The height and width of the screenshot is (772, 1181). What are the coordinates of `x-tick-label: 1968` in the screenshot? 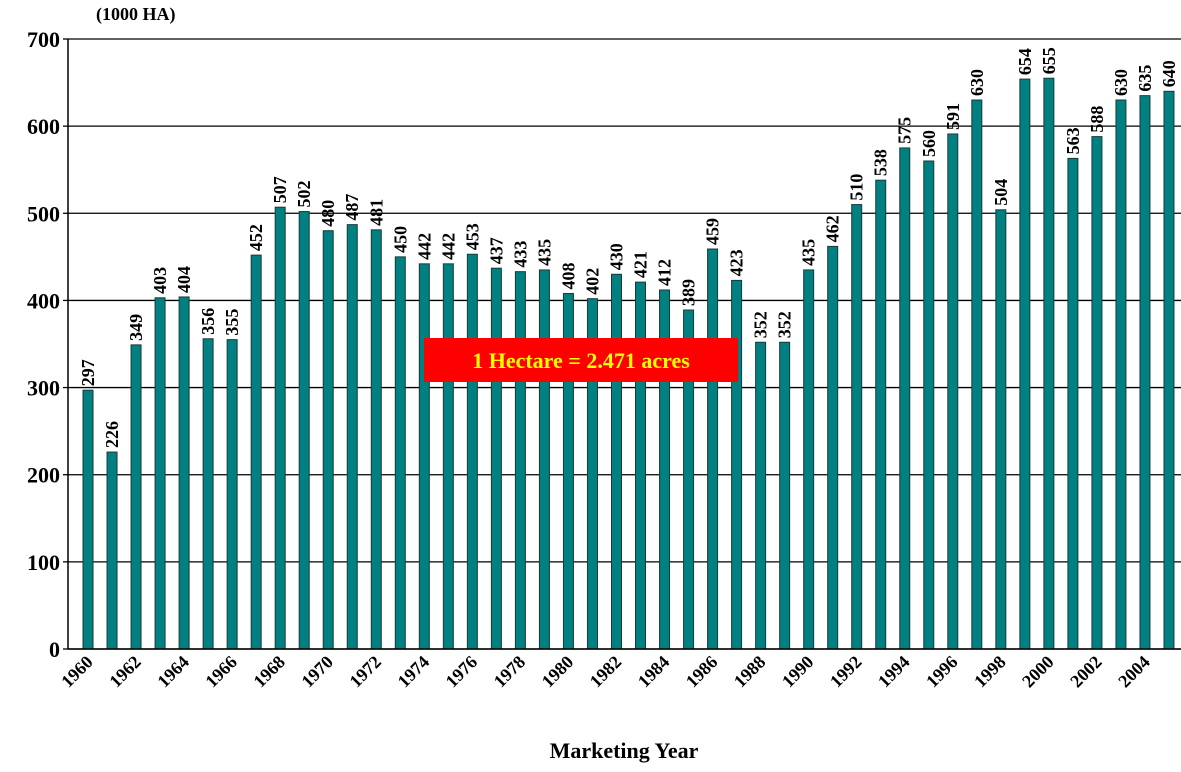 It's located at (269, 672).